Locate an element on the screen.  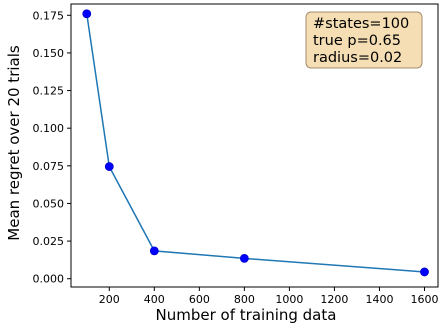
x-tick-label: 800 is located at coordinates (244, 299).